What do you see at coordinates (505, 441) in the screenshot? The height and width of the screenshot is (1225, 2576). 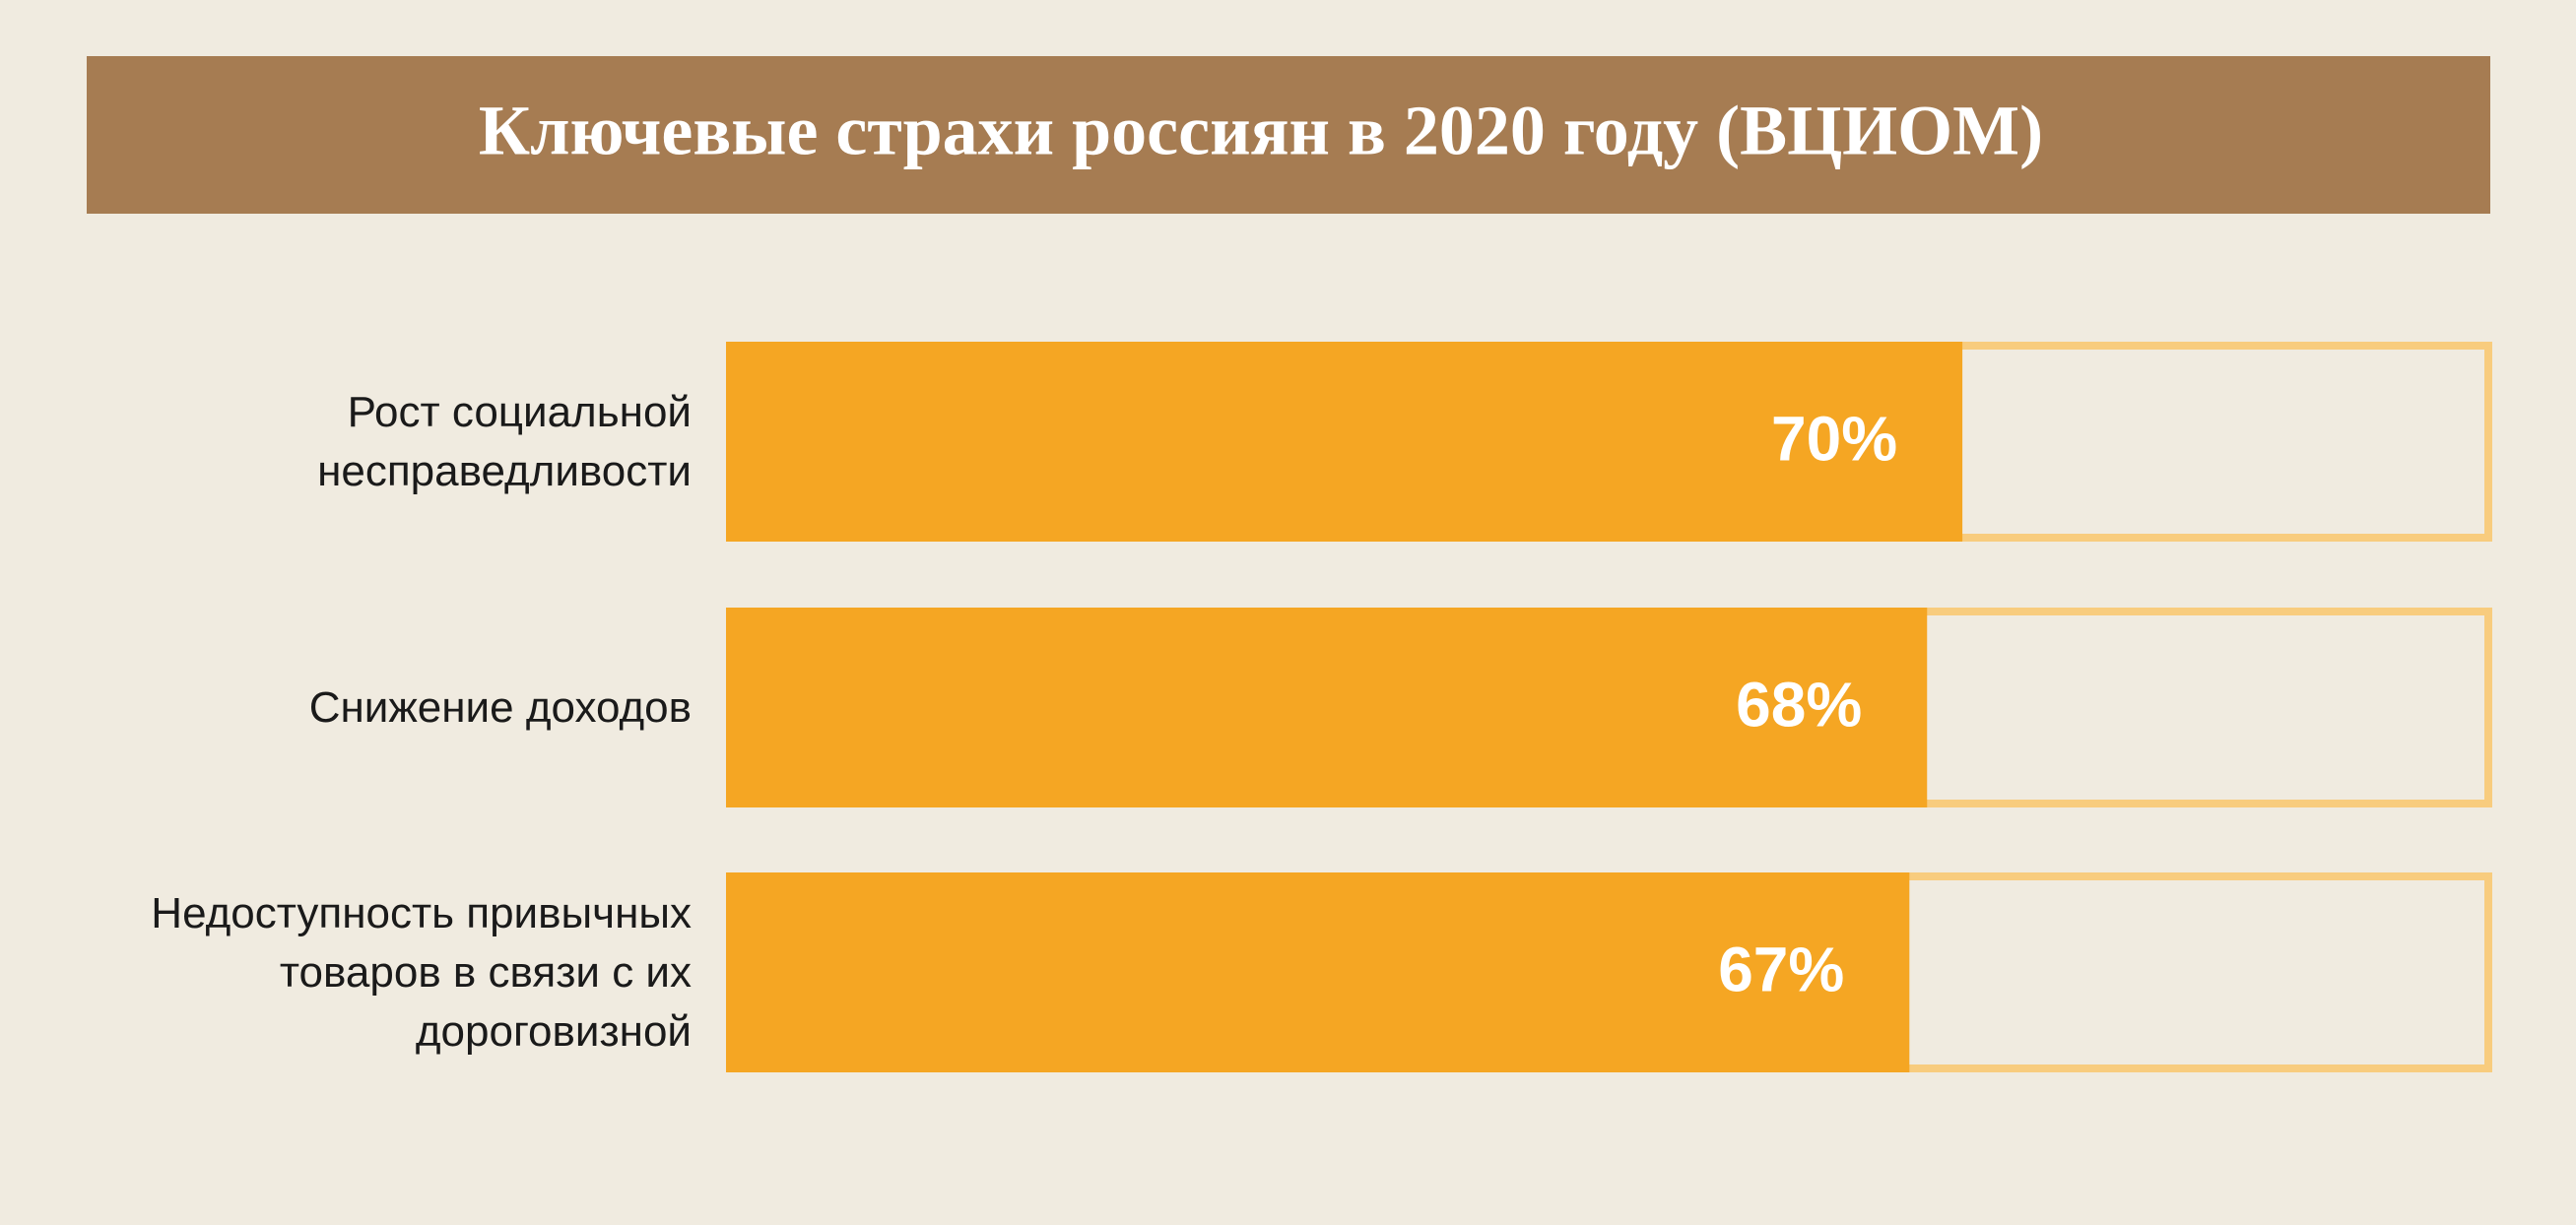 I see `category-label: Рост социальной несправедливости` at bounding box center [505, 441].